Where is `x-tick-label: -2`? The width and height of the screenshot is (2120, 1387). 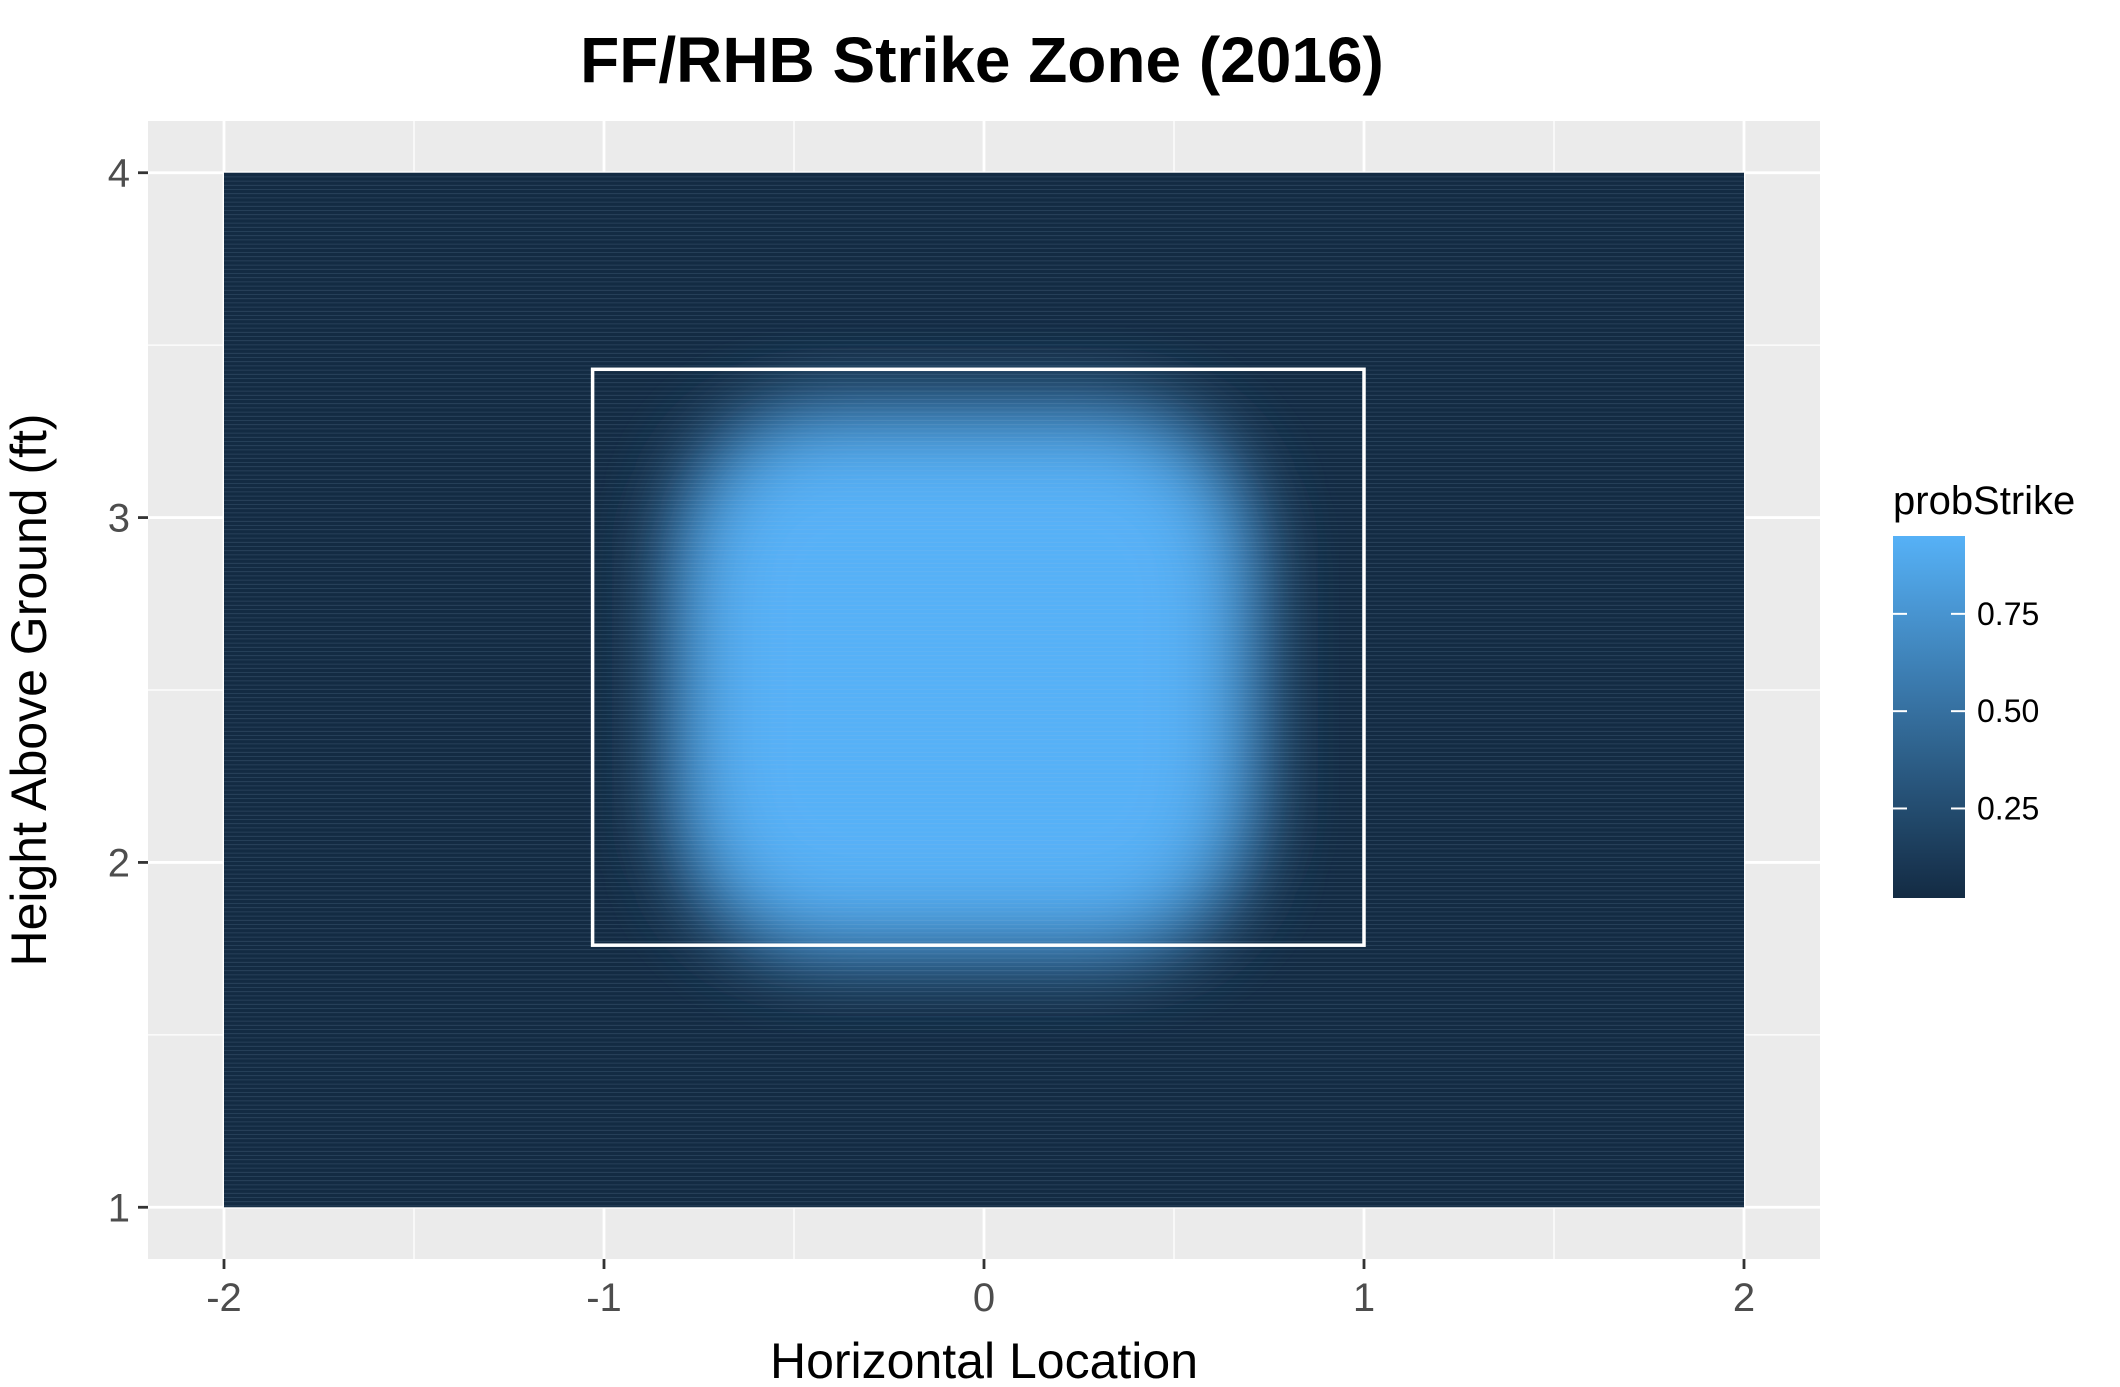 x-tick-label: -2 is located at coordinates (224, 1298).